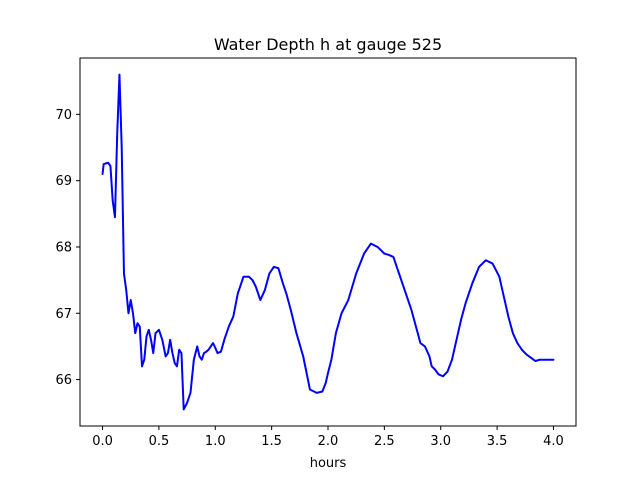 The image size is (640, 480). I want to click on chart-title: Water Depth h at gauge 525, so click(328, 44).